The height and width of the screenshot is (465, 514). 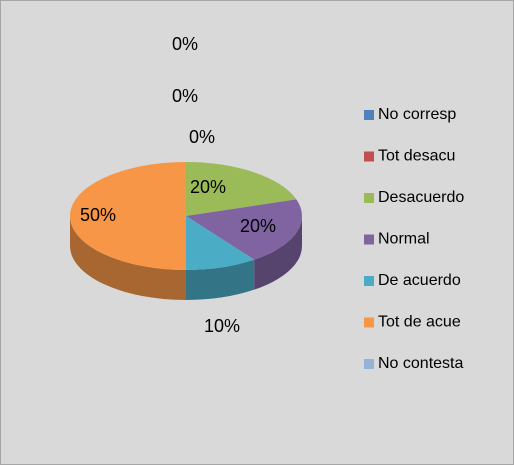 I want to click on legend-label: Normal, so click(x=404, y=239).